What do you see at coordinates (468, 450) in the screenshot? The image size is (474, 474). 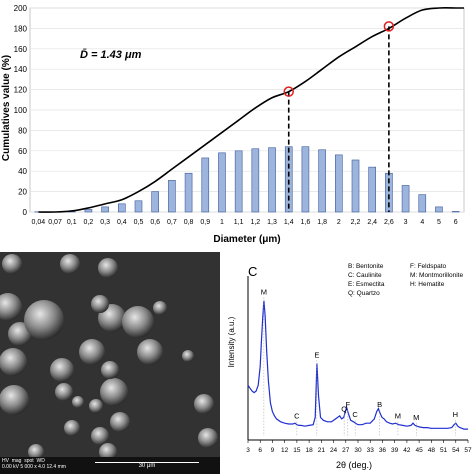 I see `xrd-x-tick-label: 57` at bounding box center [468, 450].